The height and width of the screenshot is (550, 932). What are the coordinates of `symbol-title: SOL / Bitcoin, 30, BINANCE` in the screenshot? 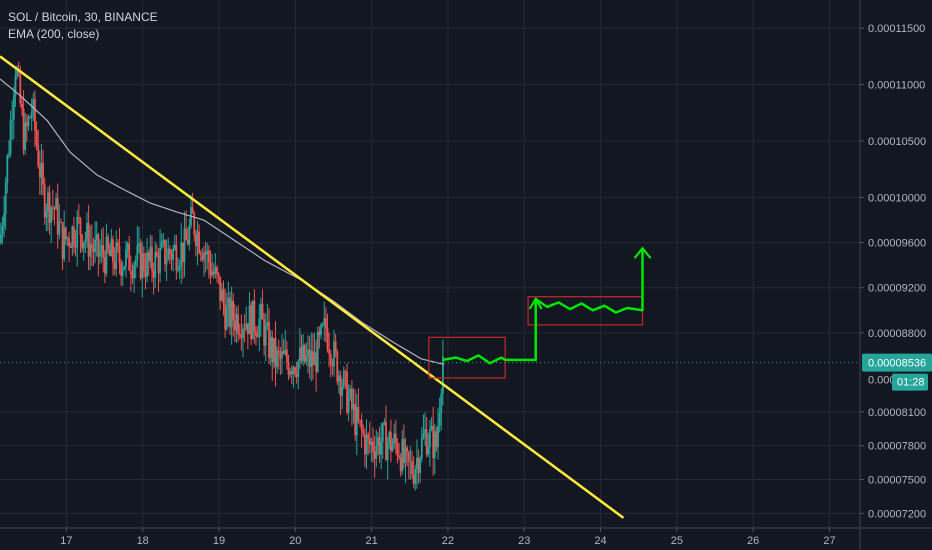 It's located at (83, 17).